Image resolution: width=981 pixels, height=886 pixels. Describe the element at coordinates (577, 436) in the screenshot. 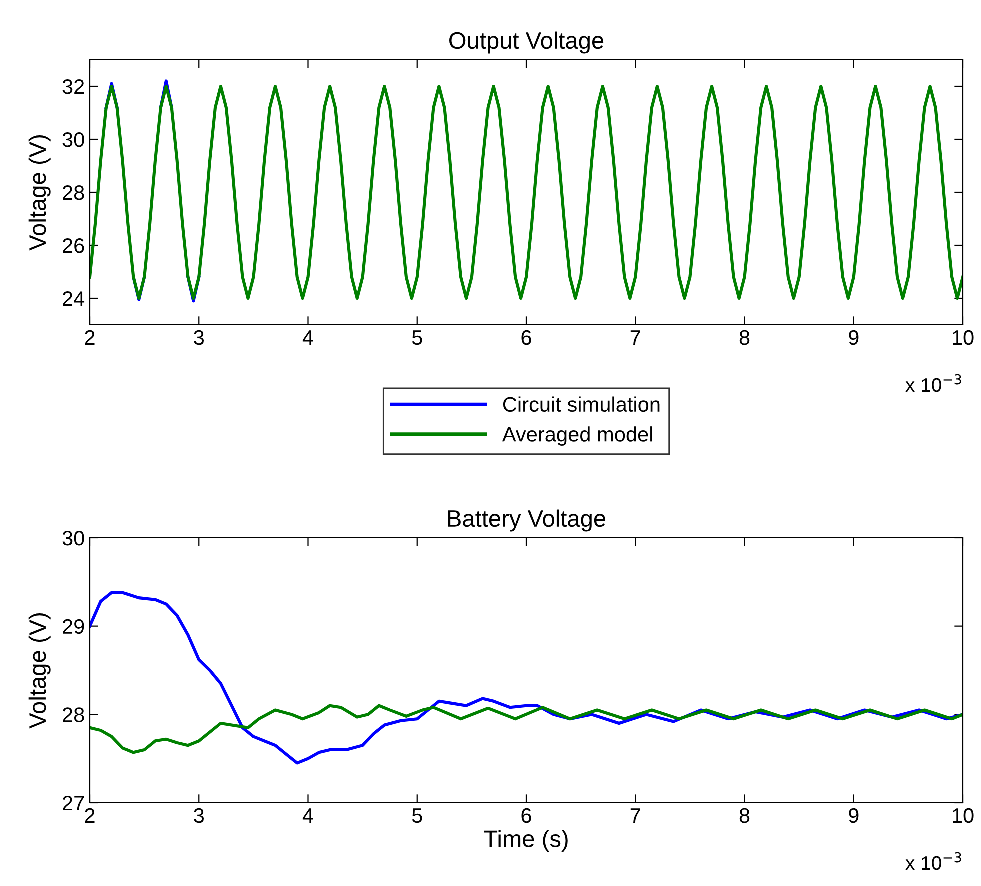

I see `legend-label: Averaged model` at that location.